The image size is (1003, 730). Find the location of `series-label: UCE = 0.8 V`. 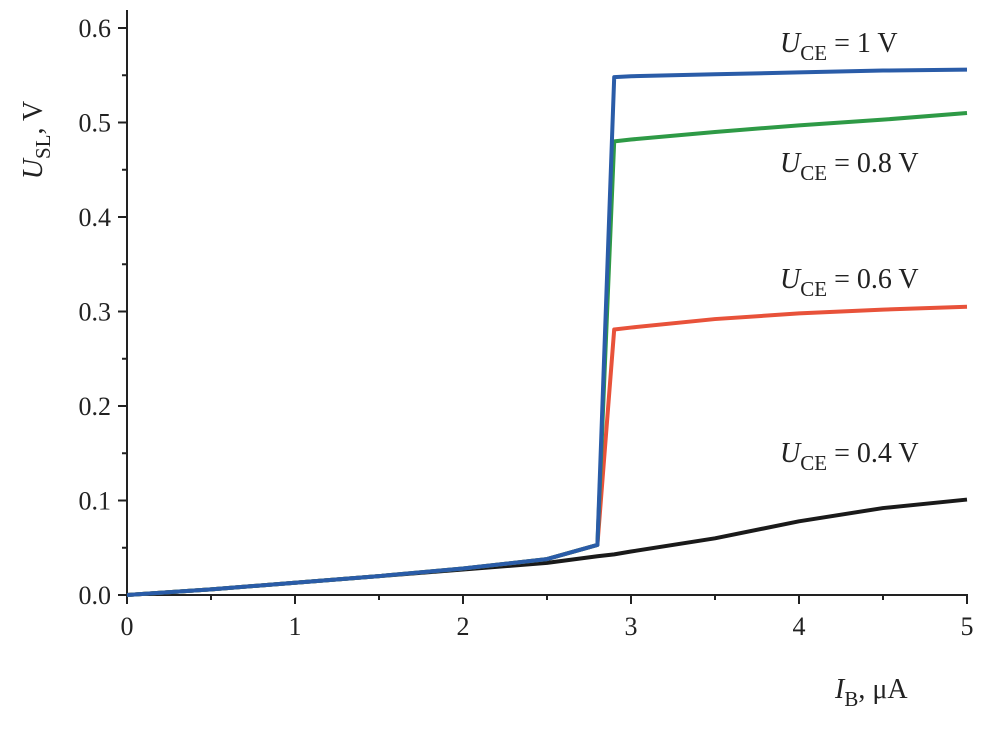

series-label: UCE = 0.8 V is located at coordinates (849, 166).